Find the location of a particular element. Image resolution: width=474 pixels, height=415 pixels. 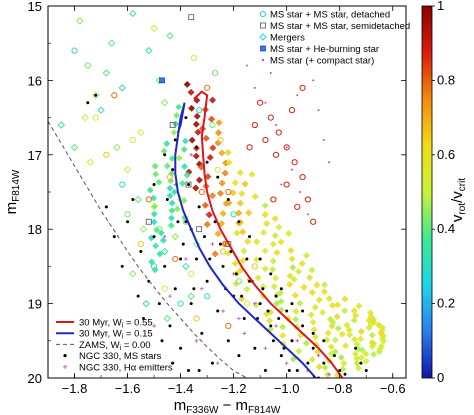

x-tick-label: −1.6 is located at coordinates (128, 388).